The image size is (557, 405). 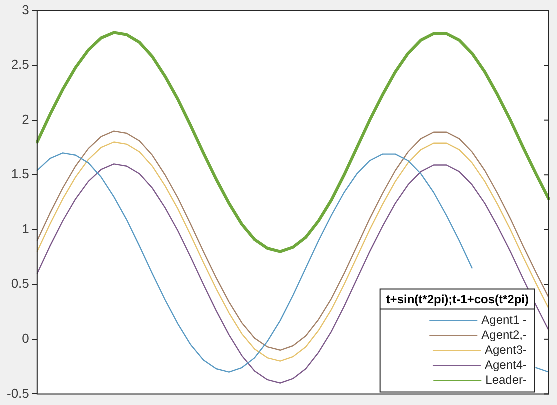 I want to click on y-tick-label: 1.5, so click(x=20, y=174).